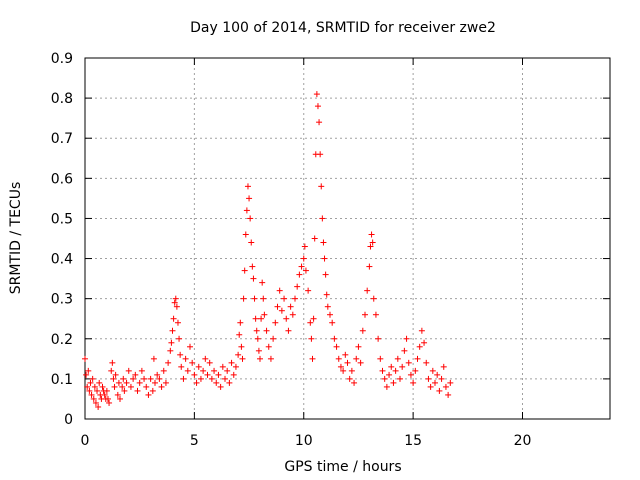 The image size is (640, 480). I want to click on y-tick-label: 0.6, so click(62, 179).